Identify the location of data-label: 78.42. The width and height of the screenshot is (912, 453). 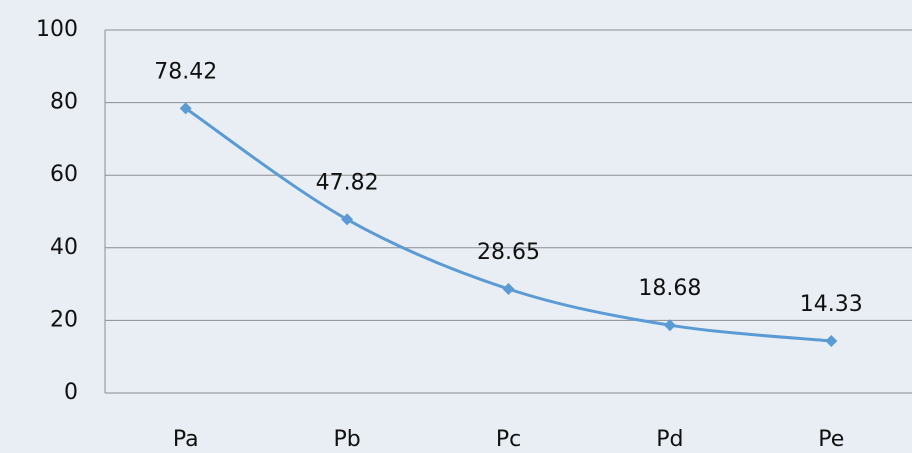
(185, 71).